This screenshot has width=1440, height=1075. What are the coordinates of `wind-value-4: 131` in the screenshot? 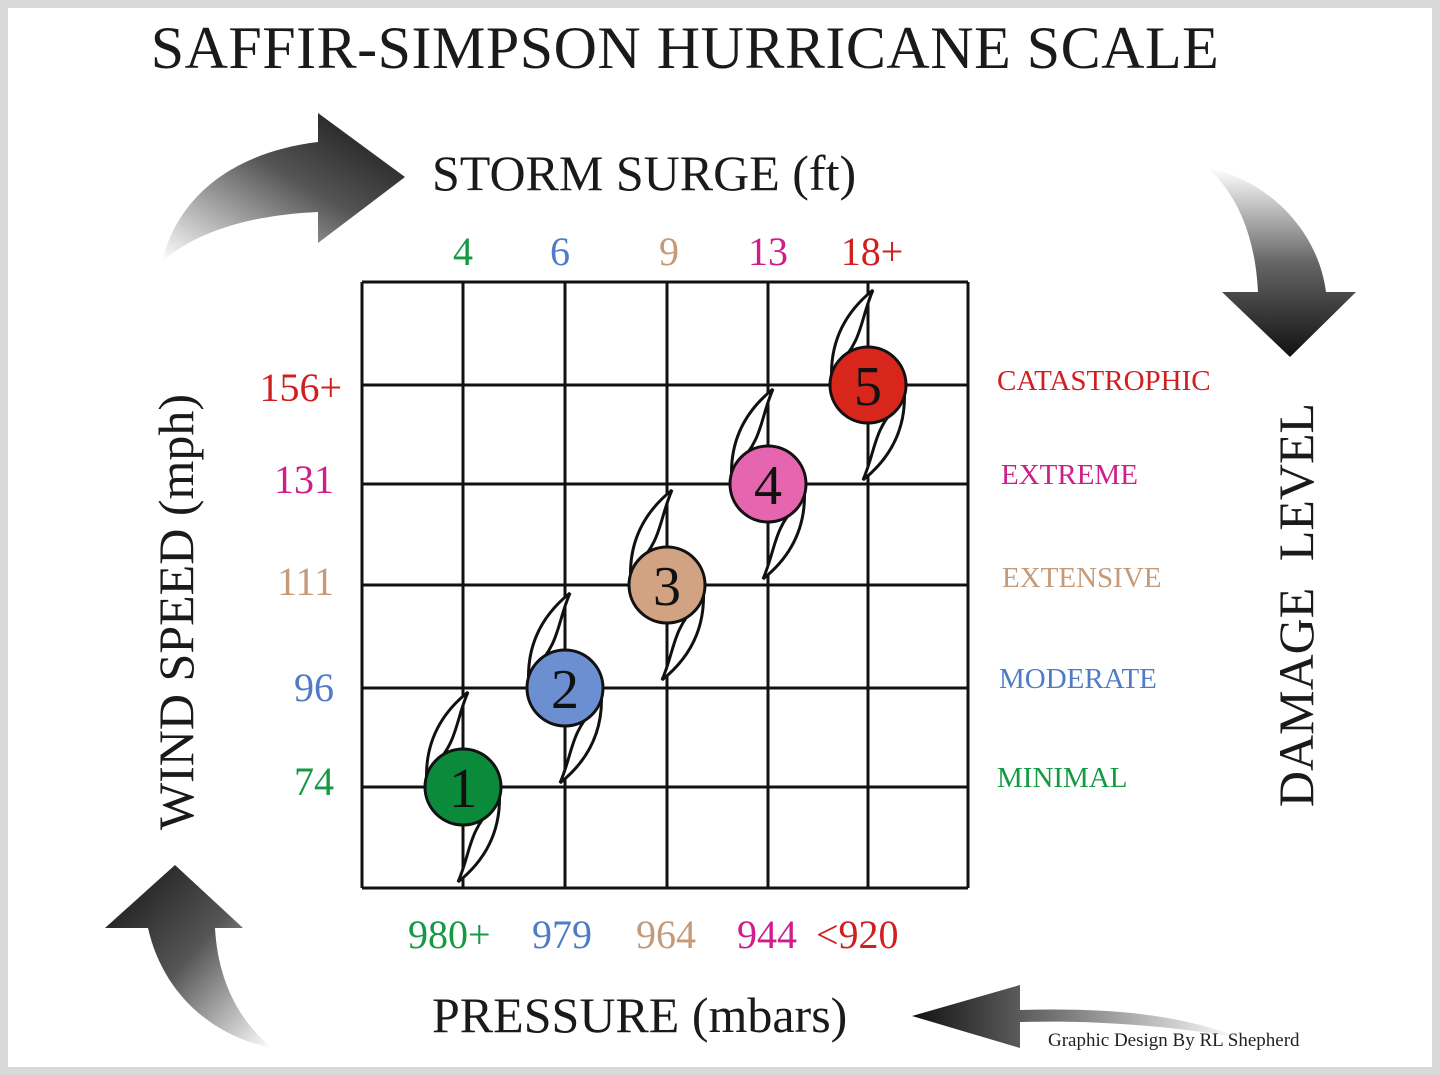 It's located at (304, 479).